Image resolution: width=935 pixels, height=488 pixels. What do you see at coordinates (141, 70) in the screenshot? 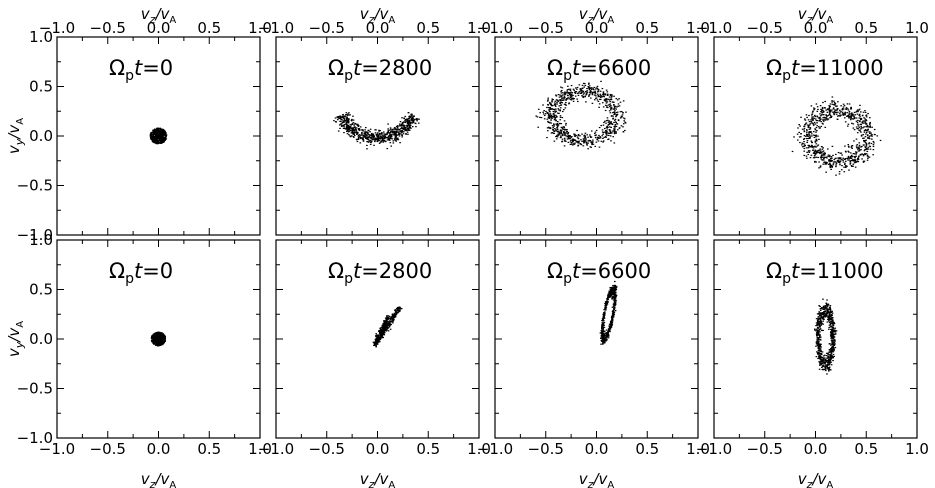
I see `time-annotation: Ωpt=0` at bounding box center [141, 70].